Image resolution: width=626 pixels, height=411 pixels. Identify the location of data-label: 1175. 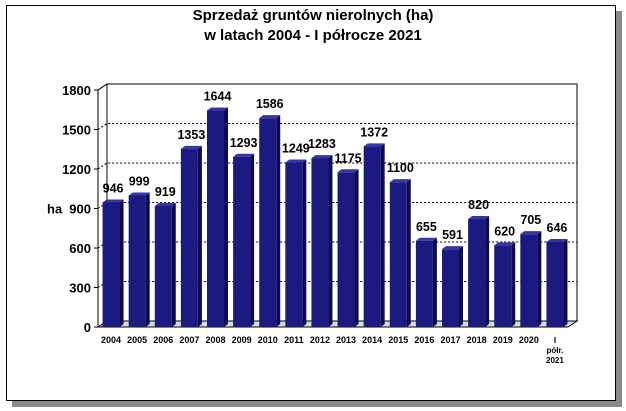
(347, 158).